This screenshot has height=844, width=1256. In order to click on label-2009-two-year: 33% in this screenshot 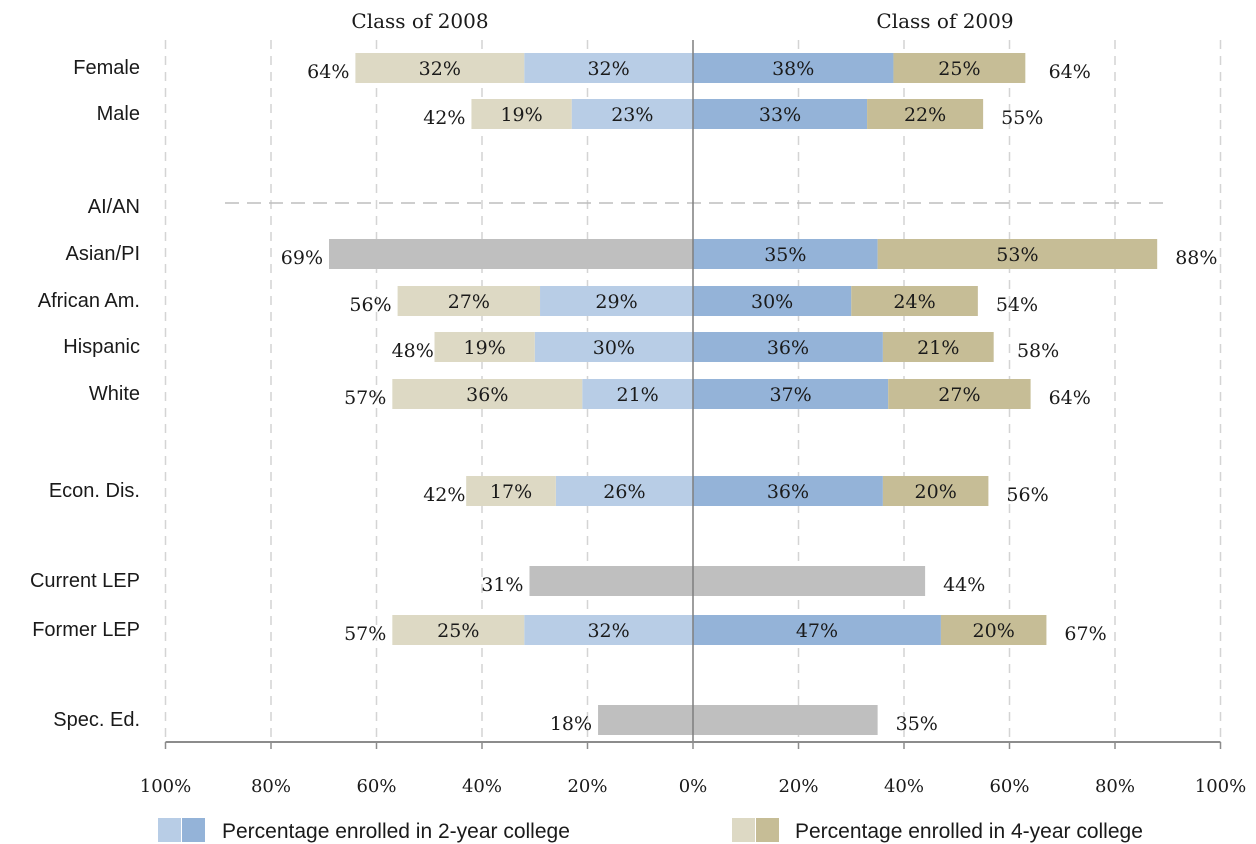, I will do `click(780, 115)`.